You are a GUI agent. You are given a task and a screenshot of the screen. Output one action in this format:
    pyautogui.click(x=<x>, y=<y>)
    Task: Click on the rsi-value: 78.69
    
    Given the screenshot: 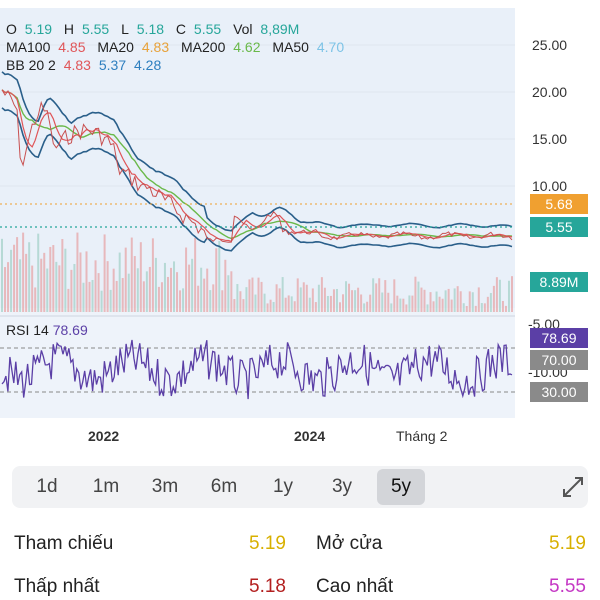 What is the action you would take?
    pyautogui.click(x=70, y=330)
    